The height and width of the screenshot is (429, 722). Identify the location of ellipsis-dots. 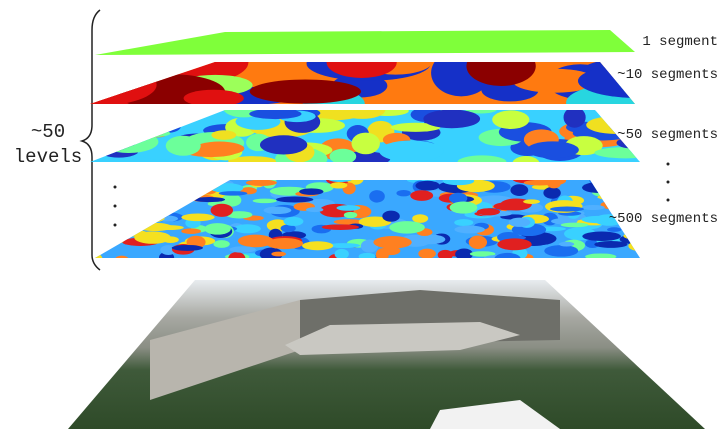
(391, 194).